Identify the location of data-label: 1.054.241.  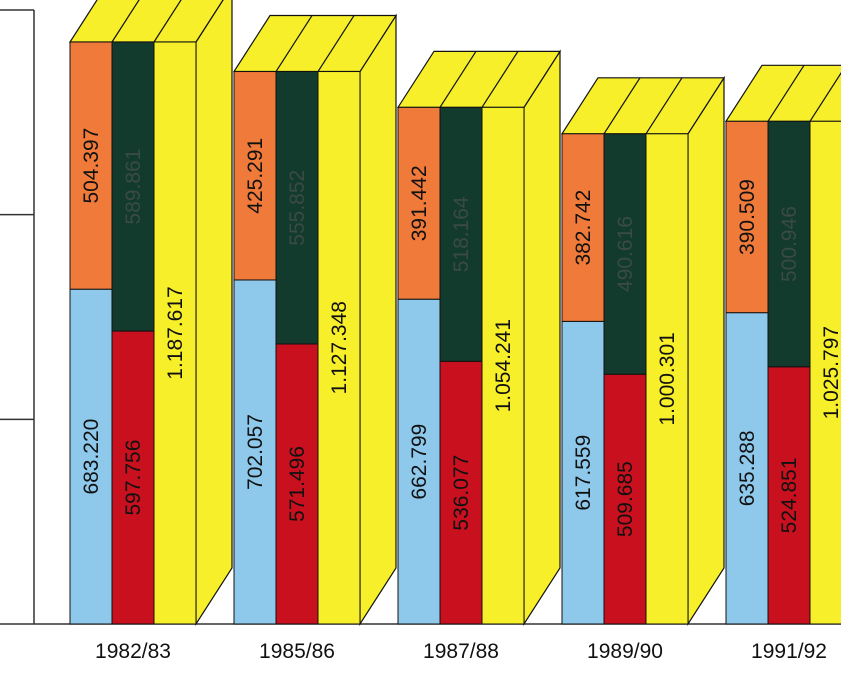
(503, 365).